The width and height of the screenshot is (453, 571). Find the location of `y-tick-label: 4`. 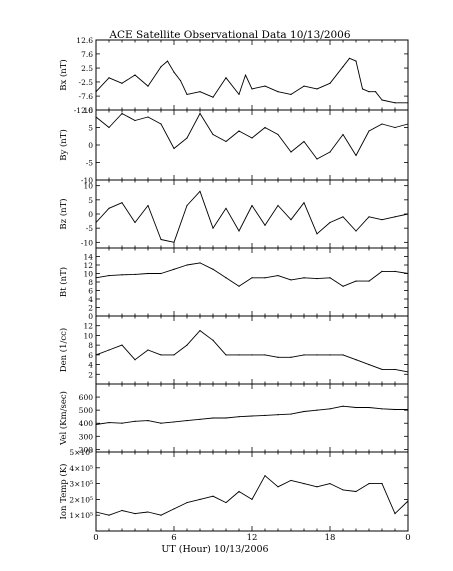

y-tick-label: 4 is located at coordinates (90, 365).